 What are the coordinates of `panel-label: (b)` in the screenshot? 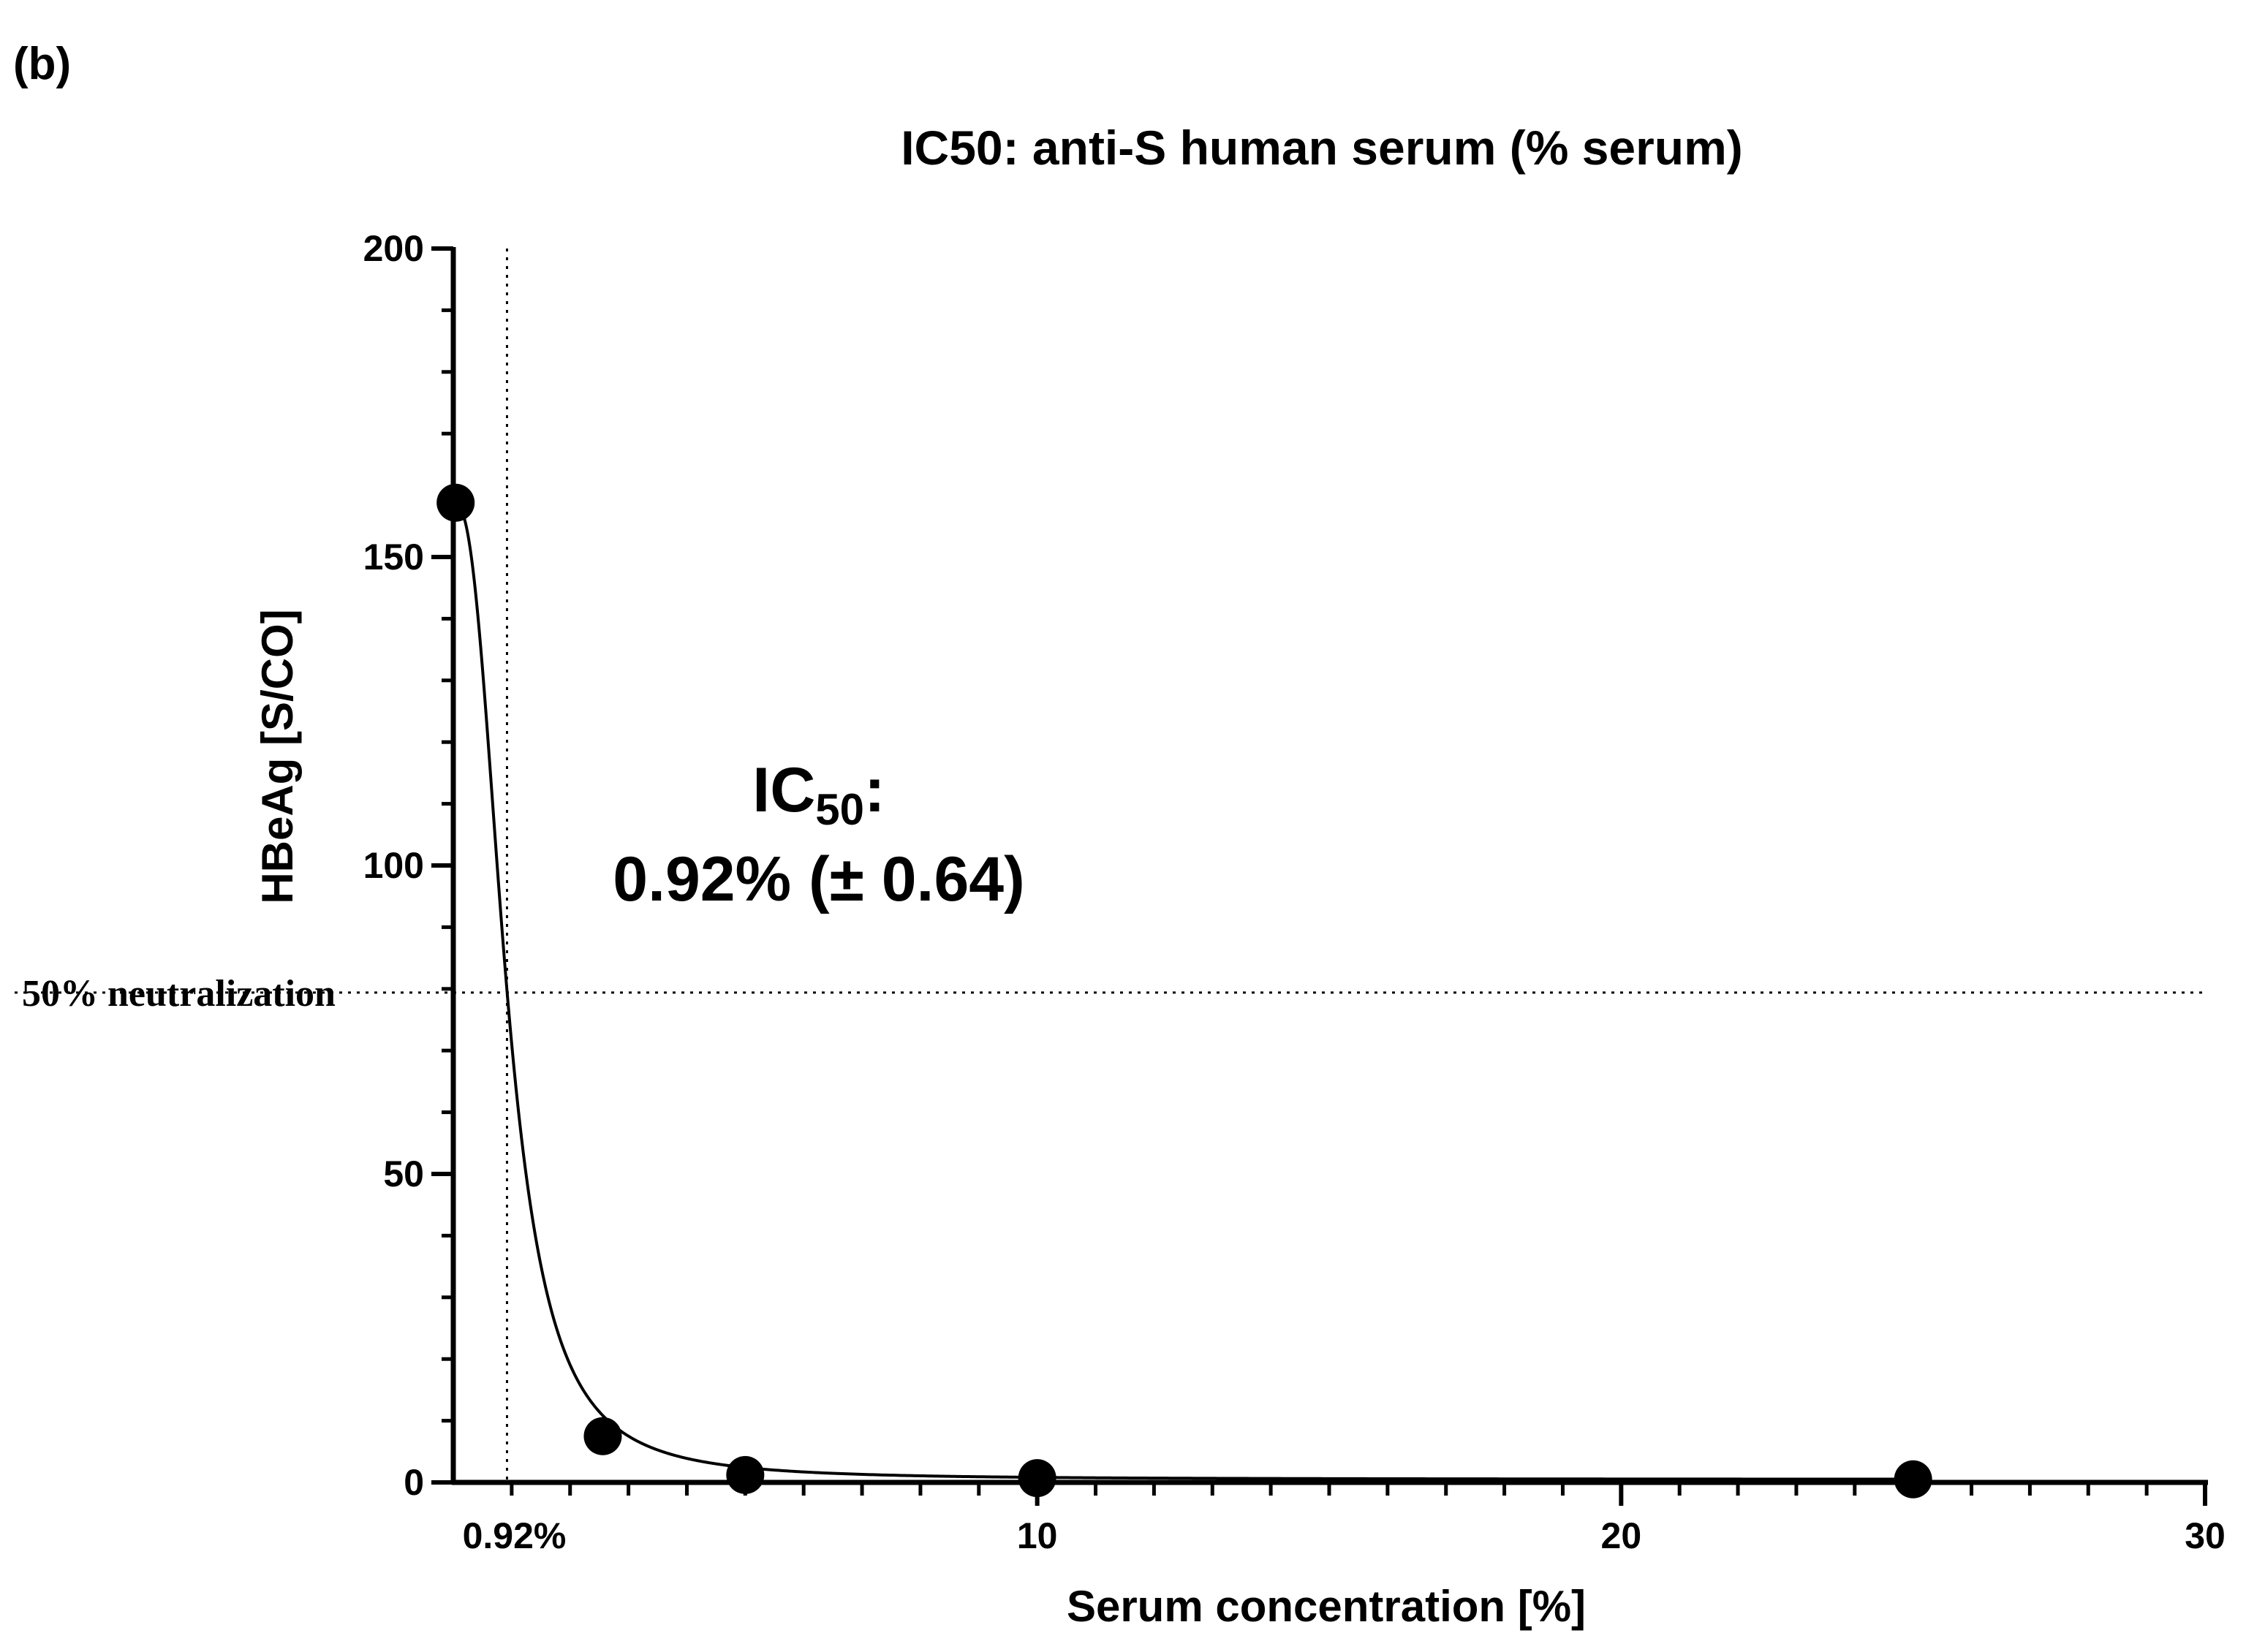 It's located at (42, 64).